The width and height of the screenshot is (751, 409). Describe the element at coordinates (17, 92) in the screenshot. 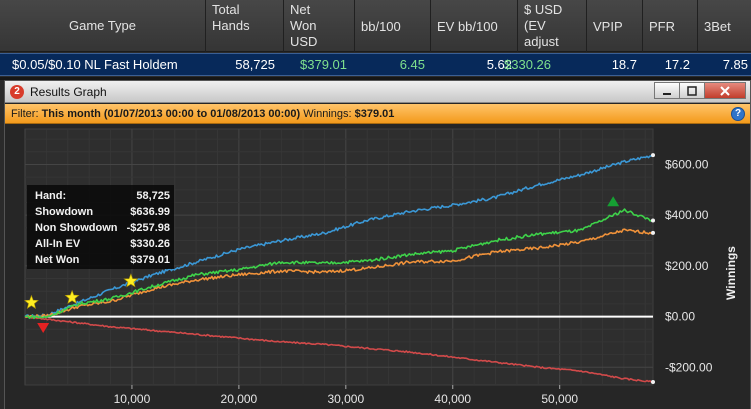

I see `window-number-badge: 2` at that location.